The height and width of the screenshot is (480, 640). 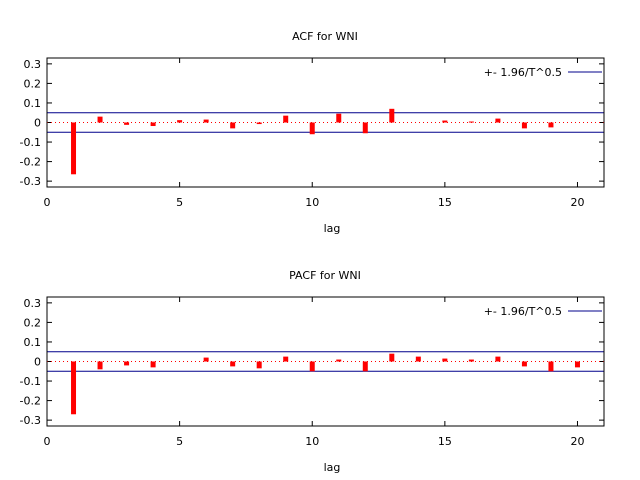 What do you see at coordinates (33, 322) in the screenshot?
I see `pacf-y-tick-label: 0.2` at bounding box center [33, 322].